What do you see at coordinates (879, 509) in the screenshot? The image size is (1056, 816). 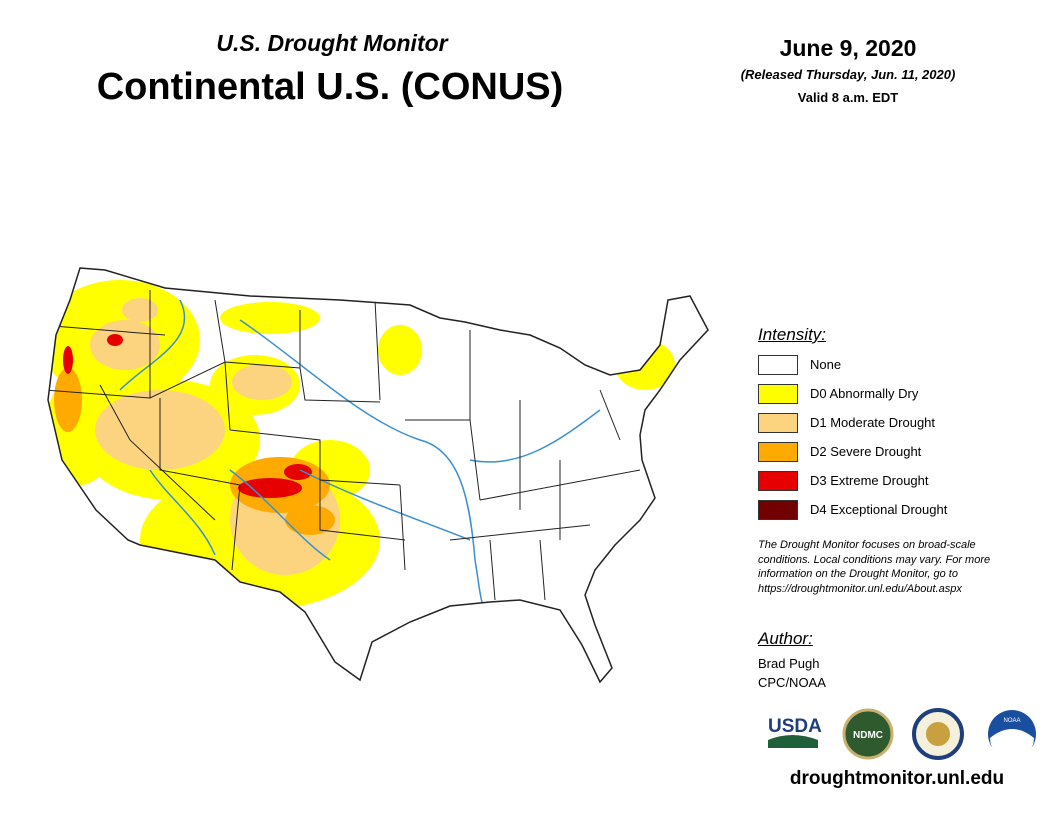 I see `legend-label: D4 Exceptional Drought` at bounding box center [879, 509].